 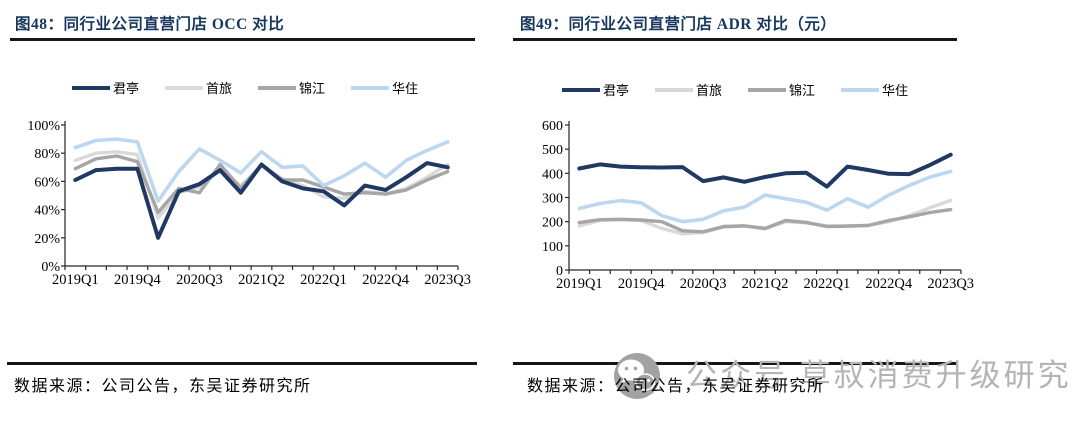 I want to click on occ-chart-title: 图48：同行业公司直营门店 OCC 对比, so click(x=150, y=24).